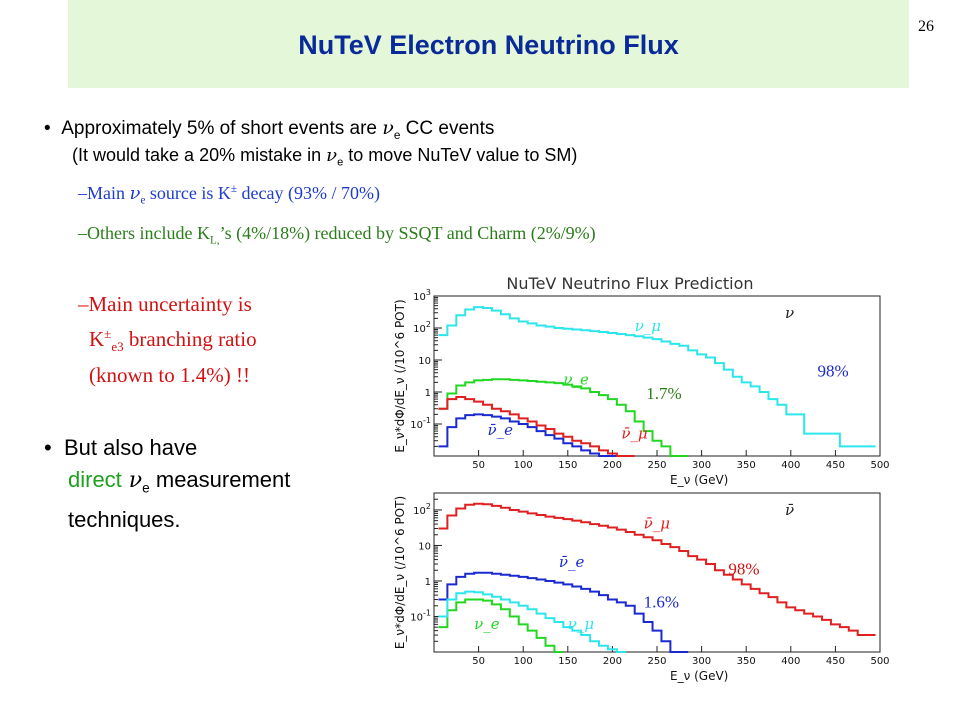  I want to click on bullet-2-text-2: measurement, so click(220, 479).